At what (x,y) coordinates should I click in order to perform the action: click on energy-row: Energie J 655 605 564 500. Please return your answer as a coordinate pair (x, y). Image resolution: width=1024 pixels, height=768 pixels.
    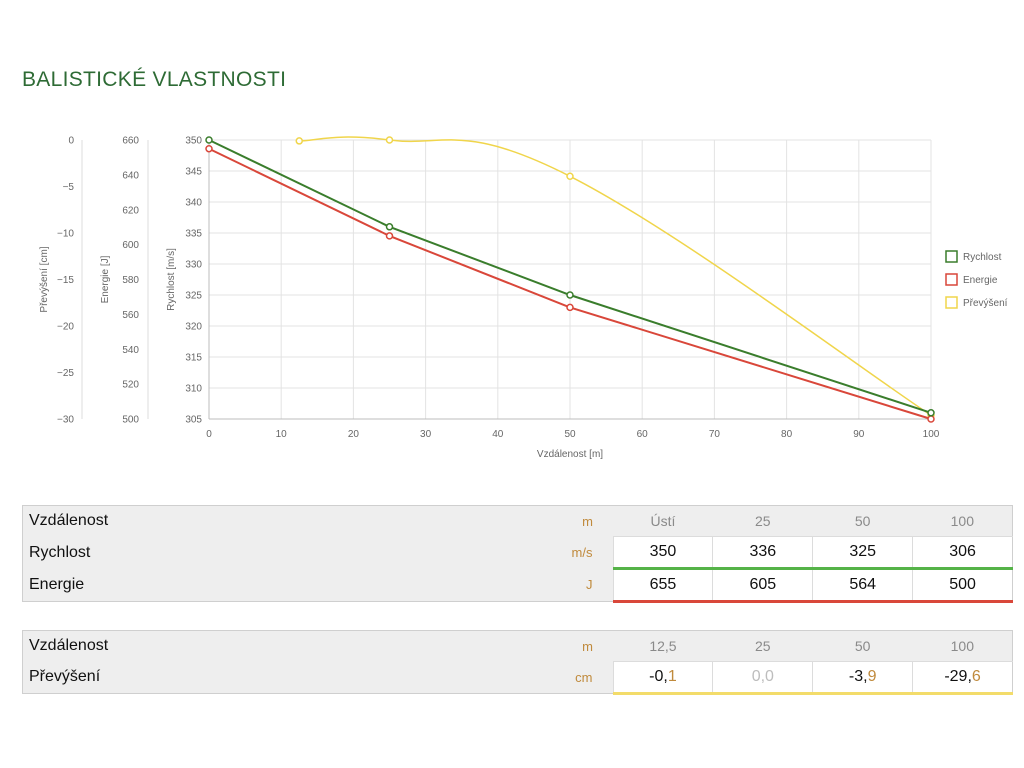
    Looking at the image, I should click on (517, 585).